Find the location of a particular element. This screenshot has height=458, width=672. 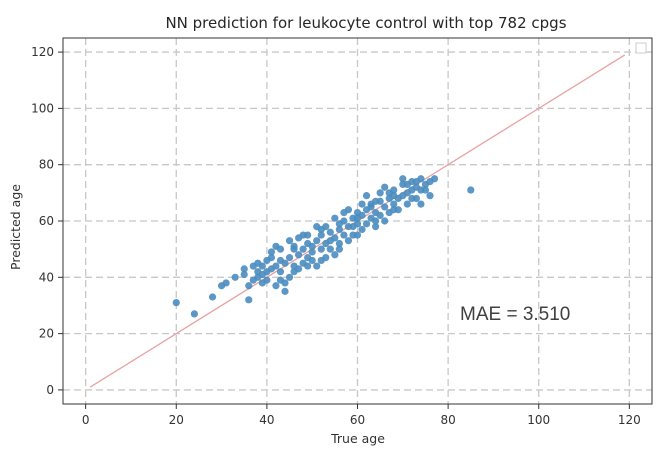

x-axis-label: True age is located at coordinates (357, 438).